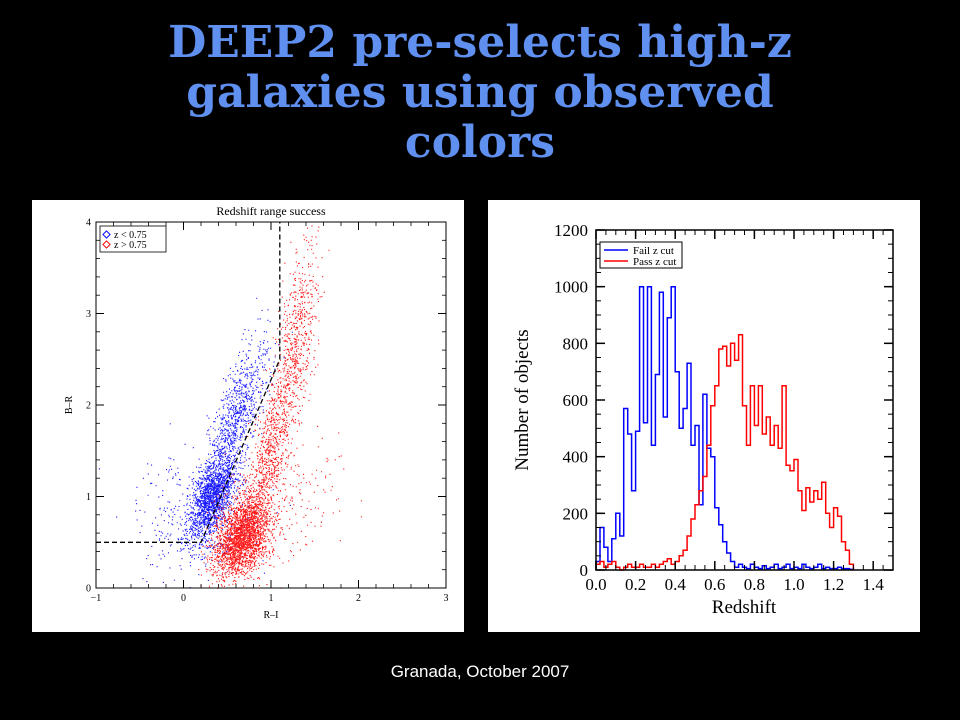 The height and width of the screenshot is (720, 960). Describe the element at coordinates (480, 42) in the screenshot. I see `title-line-1: DEEP2 pre-selects high-z` at that location.